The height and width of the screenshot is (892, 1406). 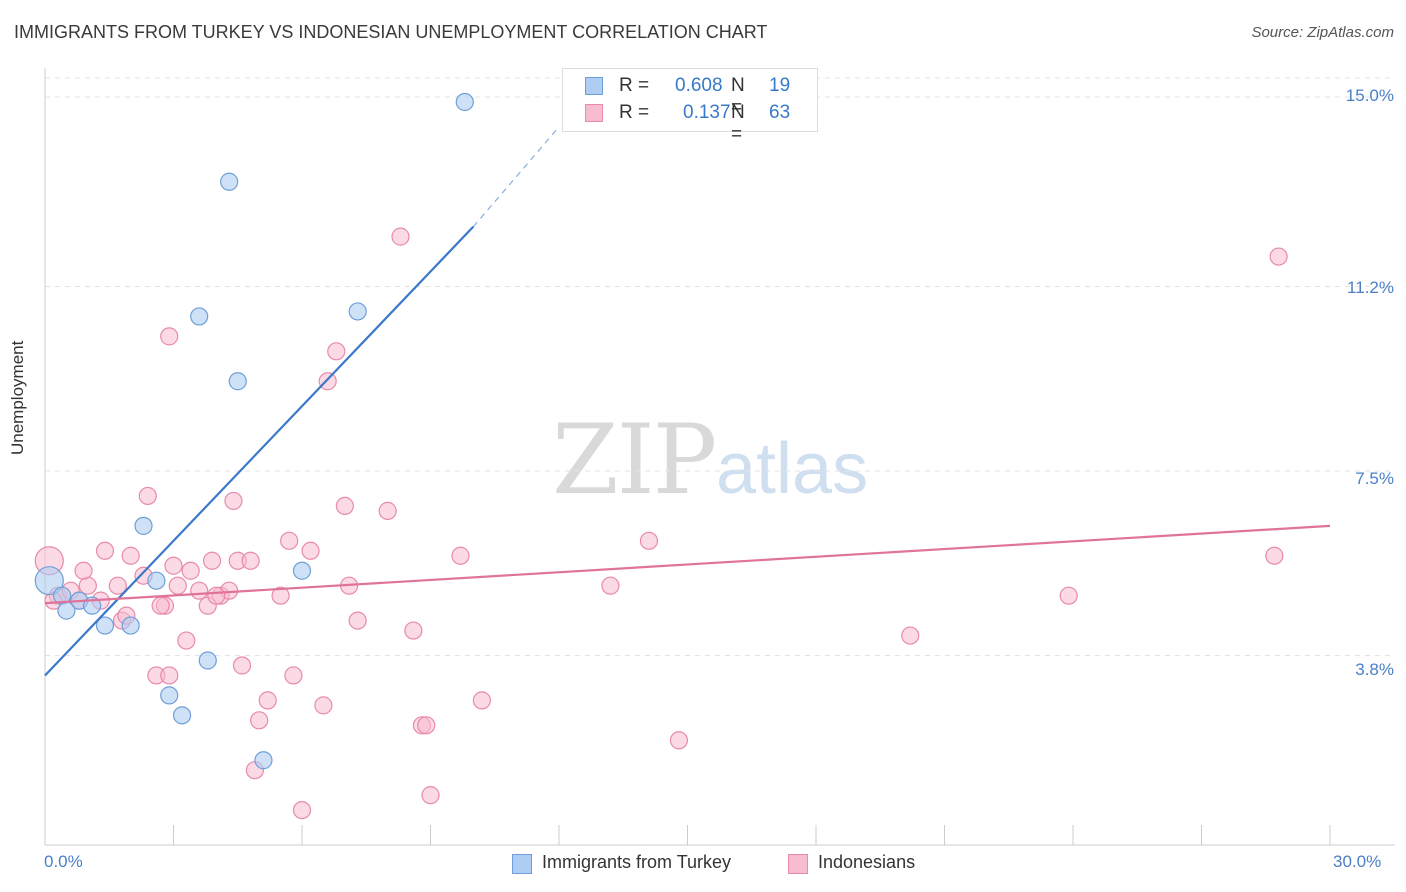 I want to click on legend-swatch-indonesians, so click(x=594, y=113).